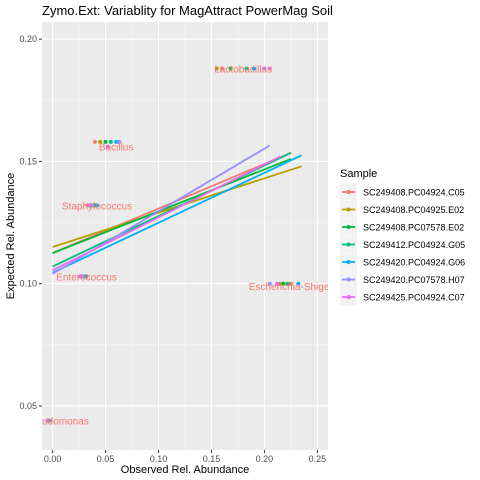 The width and height of the screenshot is (480, 480). Describe the element at coordinates (57, 422) in the screenshot. I see `genus-label: Pseudomonas` at that location.